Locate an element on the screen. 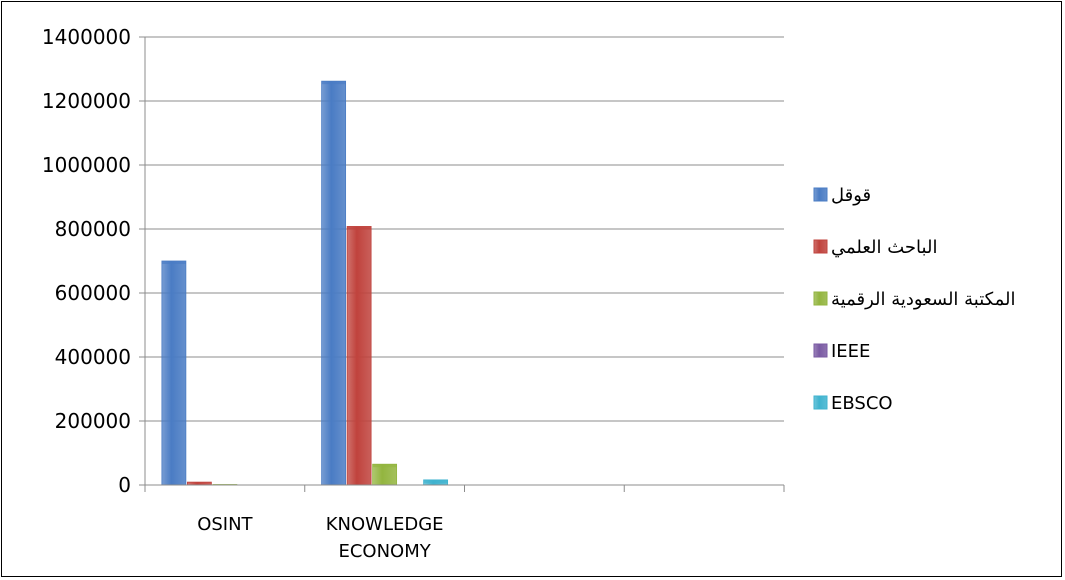 The width and height of the screenshot is (1065, 580). legend-item: EBSCO is located at coordinates (853, 403).